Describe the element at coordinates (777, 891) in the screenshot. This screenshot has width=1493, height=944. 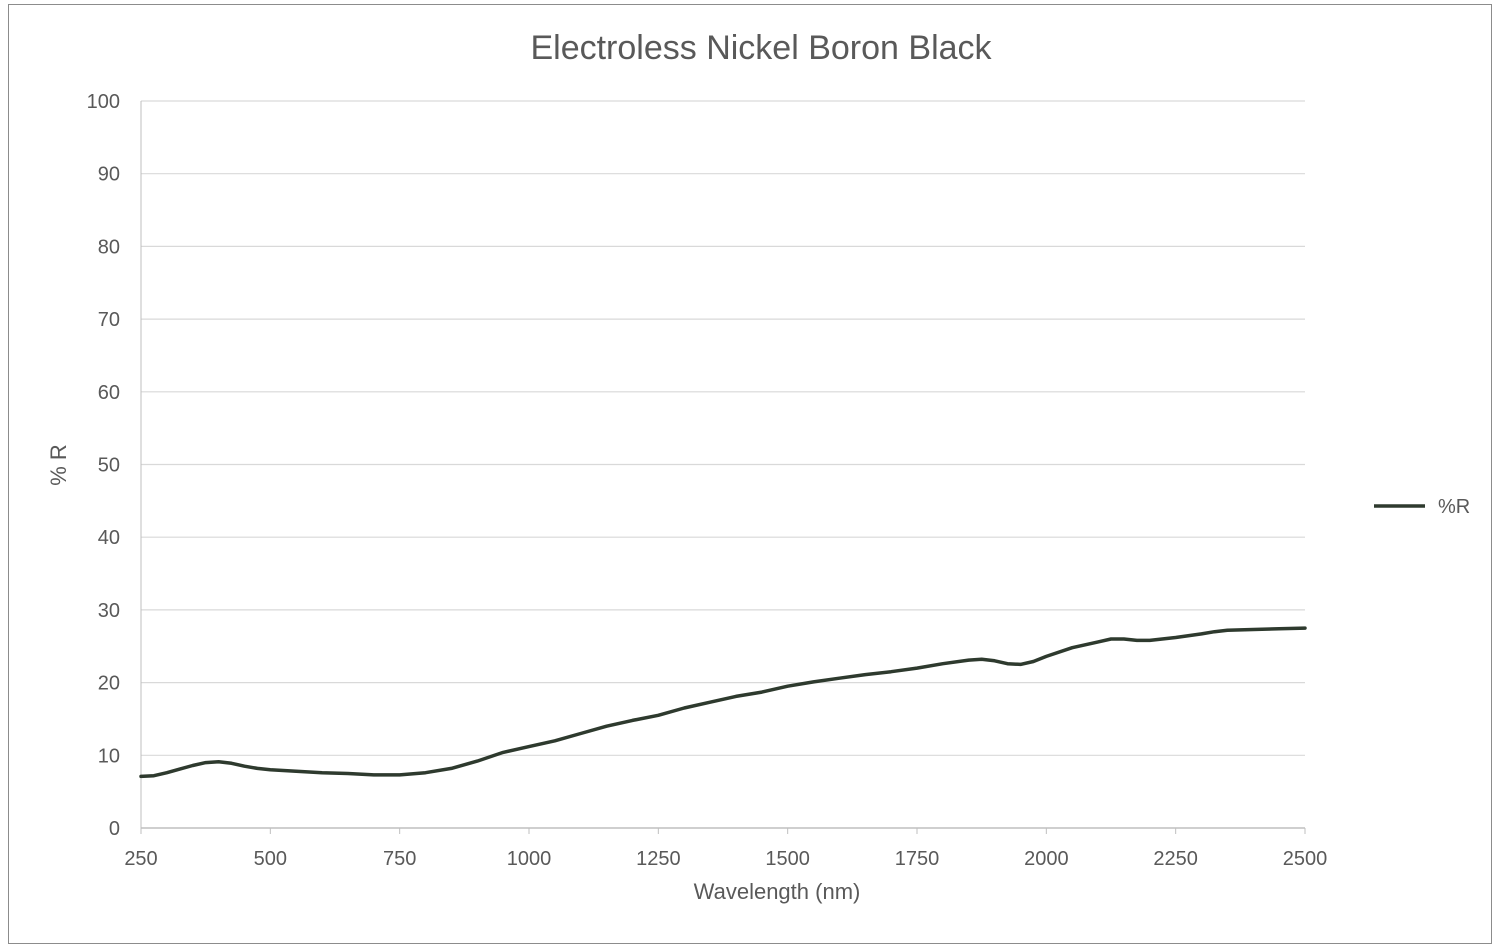
I see `x-axis-label: Wavelength (nm)` at that location.